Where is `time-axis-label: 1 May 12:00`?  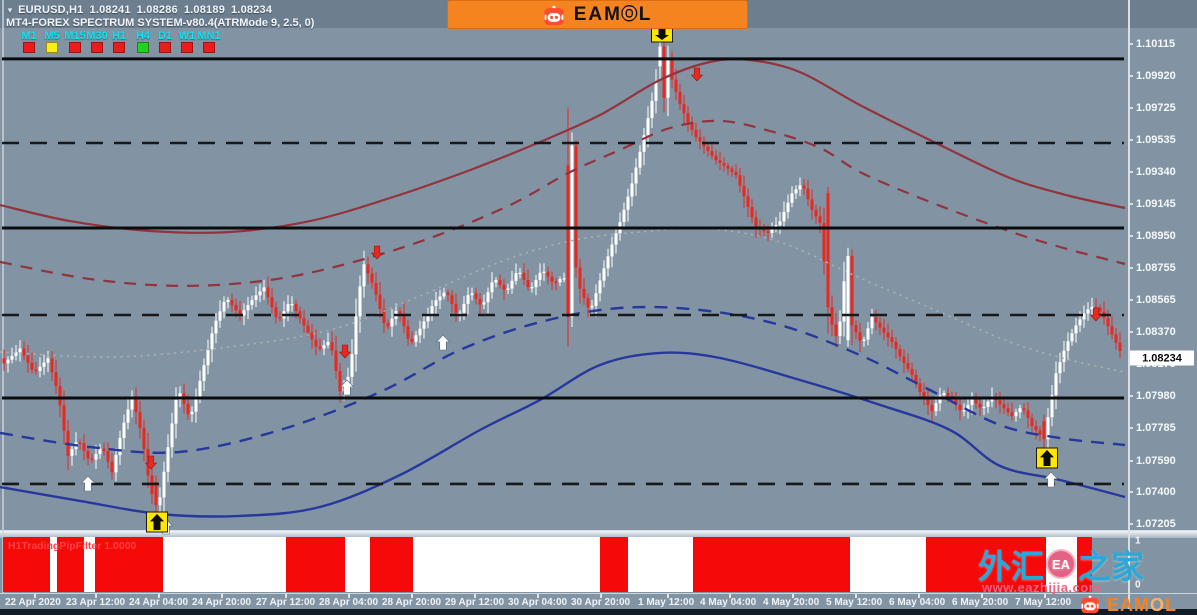 time-axis-label: 1 May 12:00 is located at coordinates (666, 602).